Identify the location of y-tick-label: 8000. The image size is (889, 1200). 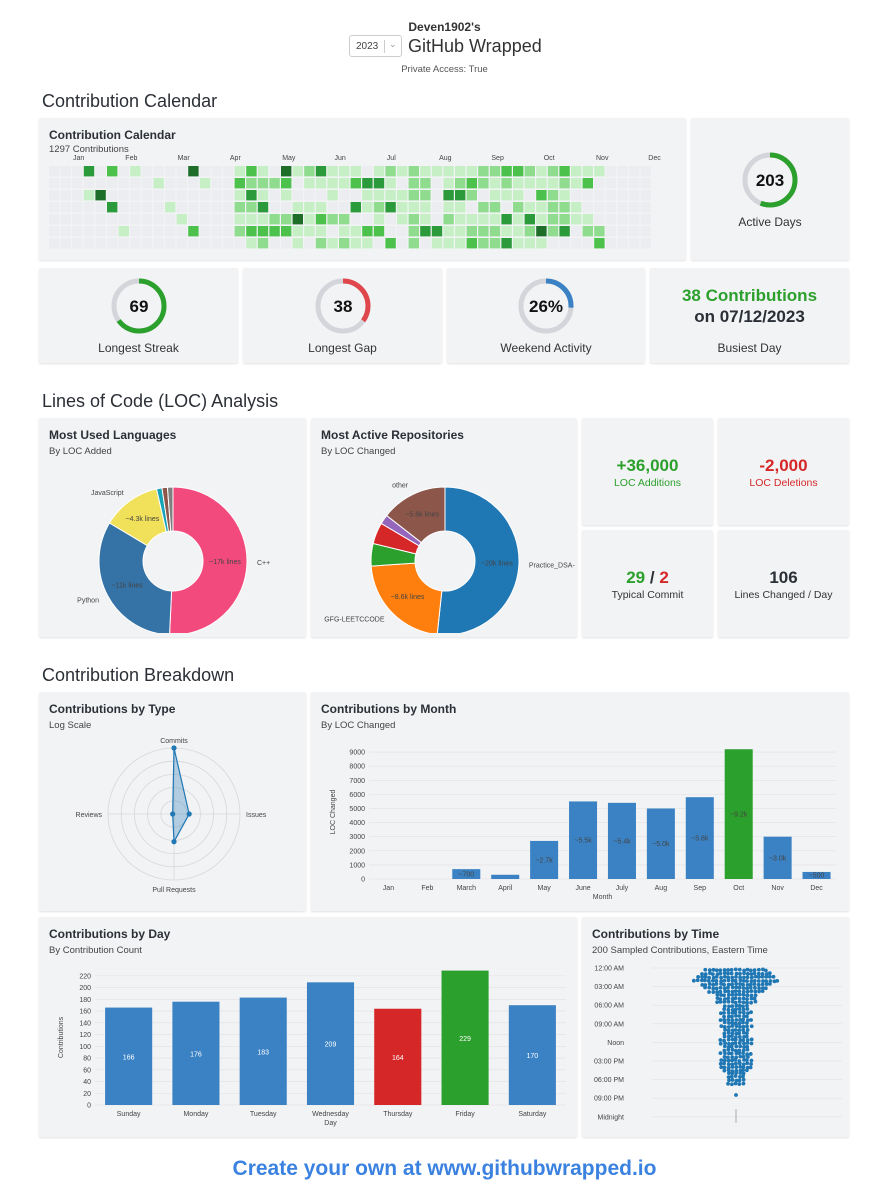
(357, 767).